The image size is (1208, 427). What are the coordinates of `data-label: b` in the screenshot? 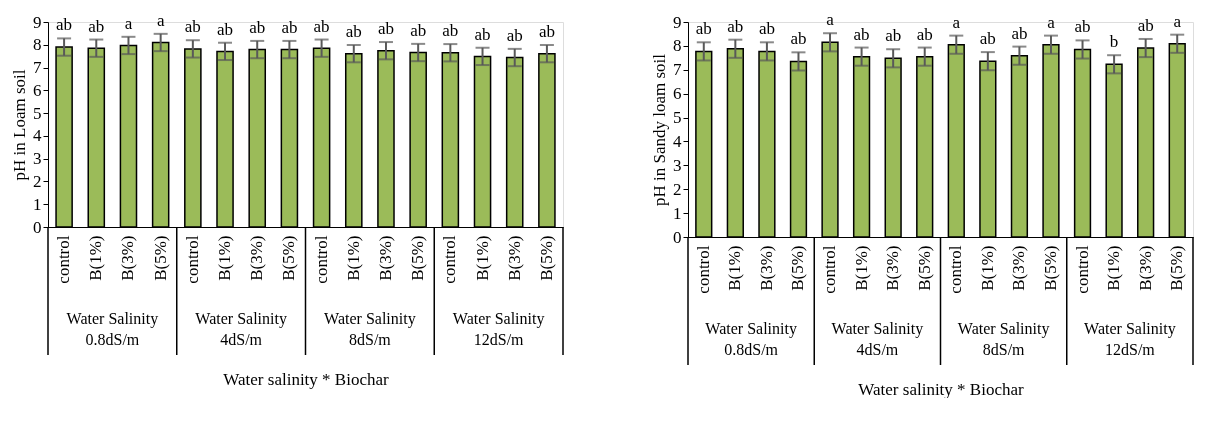 It's located at (1114, 42).